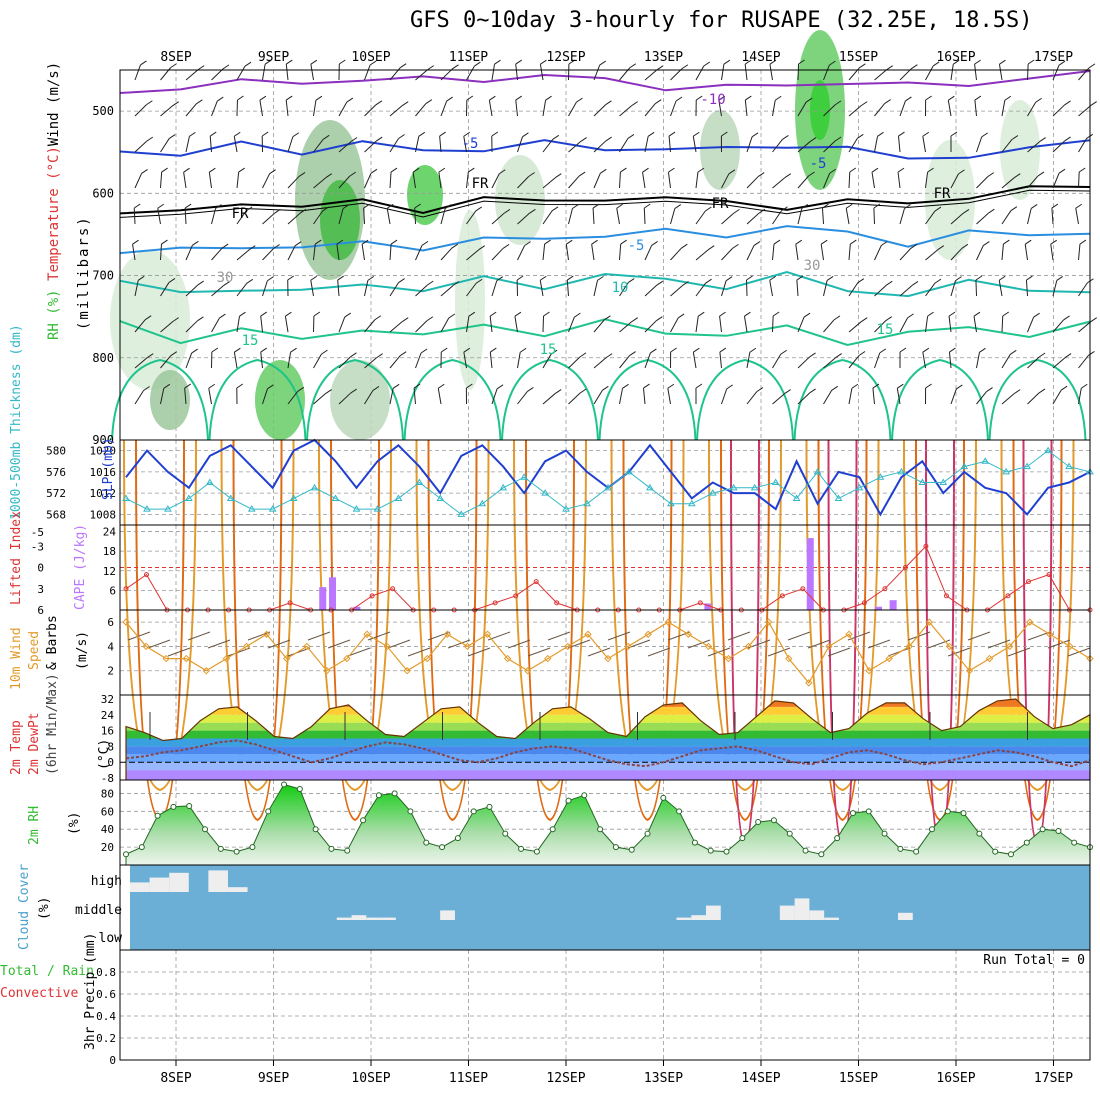 Image resolution: width=1100 pixels, height=1100 pixels. What do you see at coordinates (98, 910) in the screenshot?
I see `cloud-tick: middle` at bounding box center [98, 910].